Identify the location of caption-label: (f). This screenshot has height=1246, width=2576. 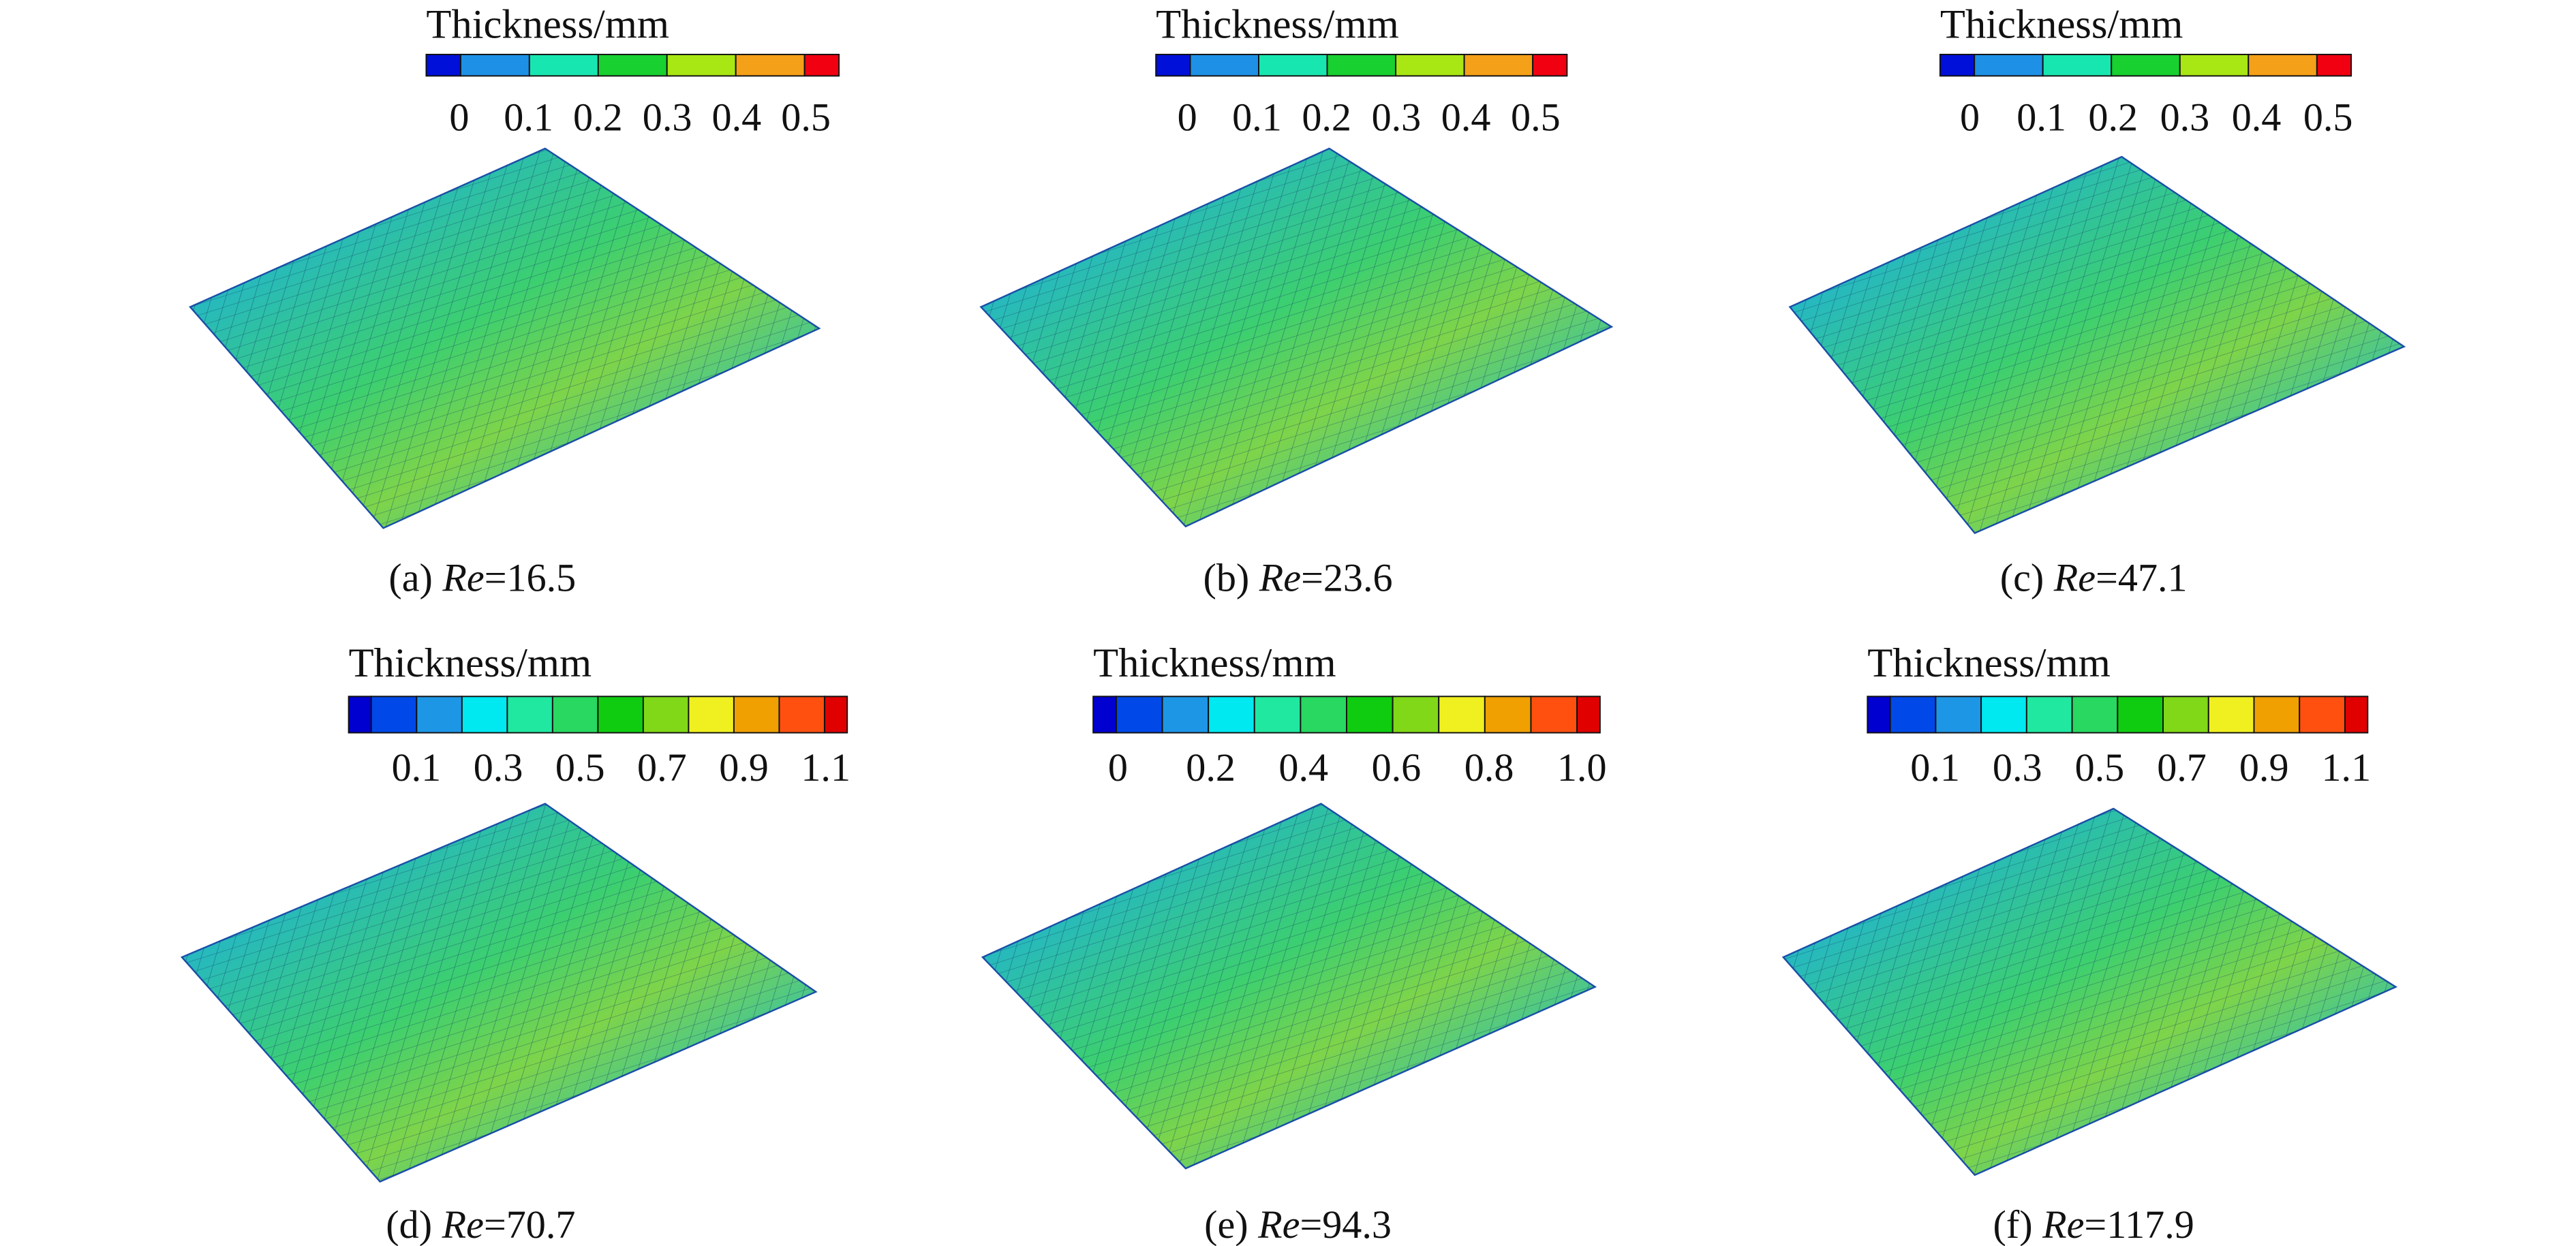
(2013, 1224).